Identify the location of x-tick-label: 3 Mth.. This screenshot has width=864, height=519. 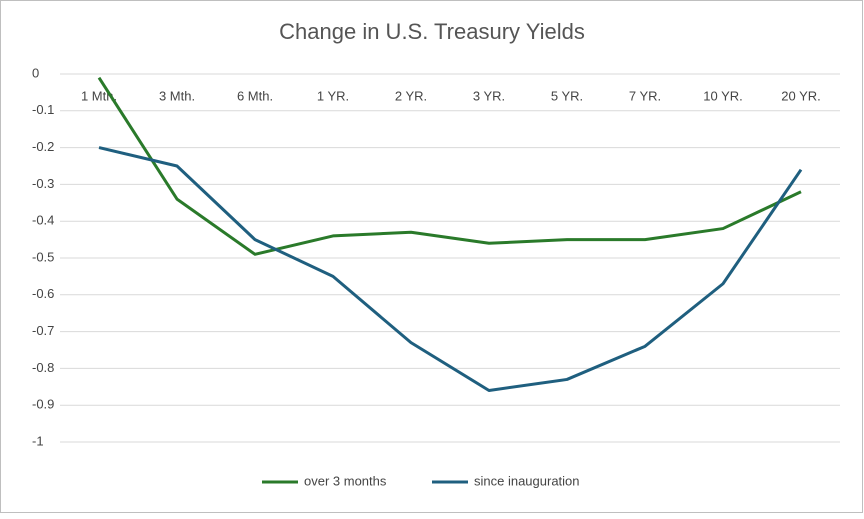
(177, 95).